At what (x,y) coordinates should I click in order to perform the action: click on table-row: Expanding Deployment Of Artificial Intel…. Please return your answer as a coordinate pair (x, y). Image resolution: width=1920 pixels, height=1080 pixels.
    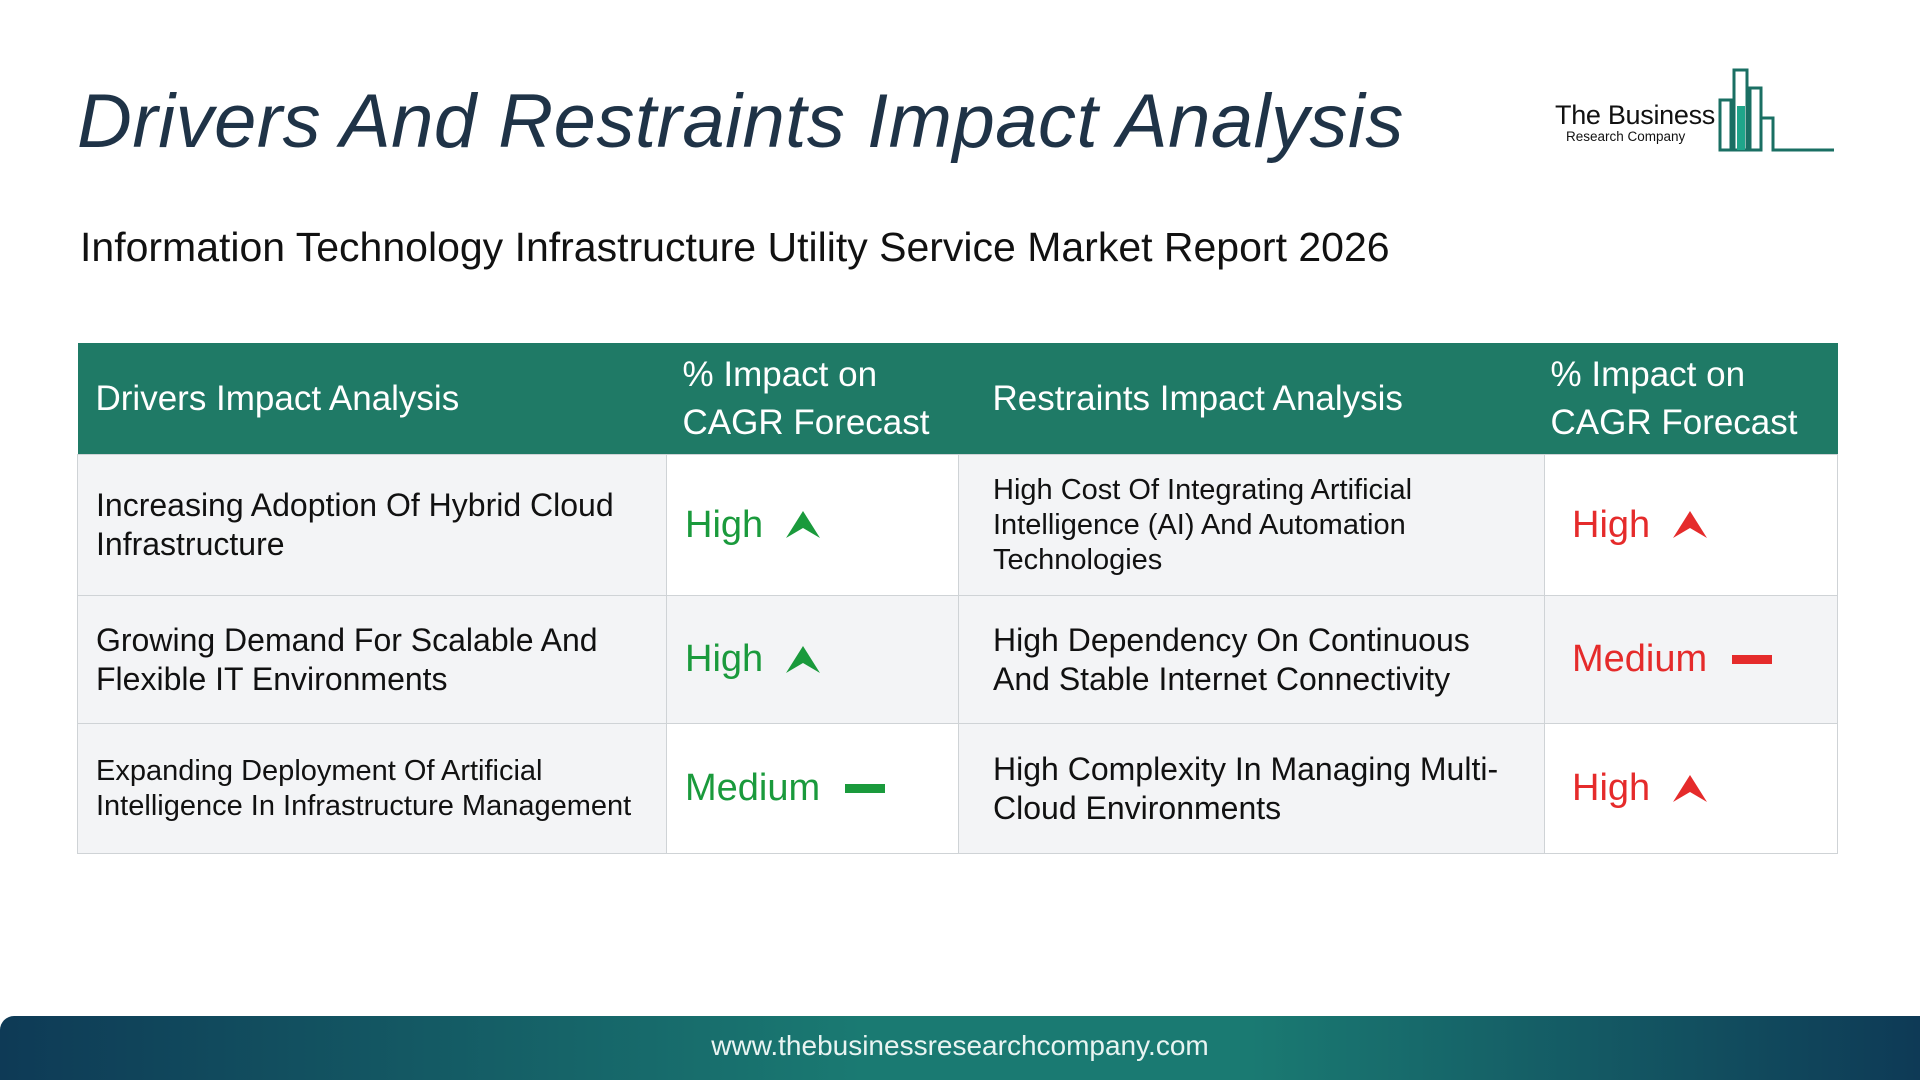
    Looking at the image, I should click on (957, 788).